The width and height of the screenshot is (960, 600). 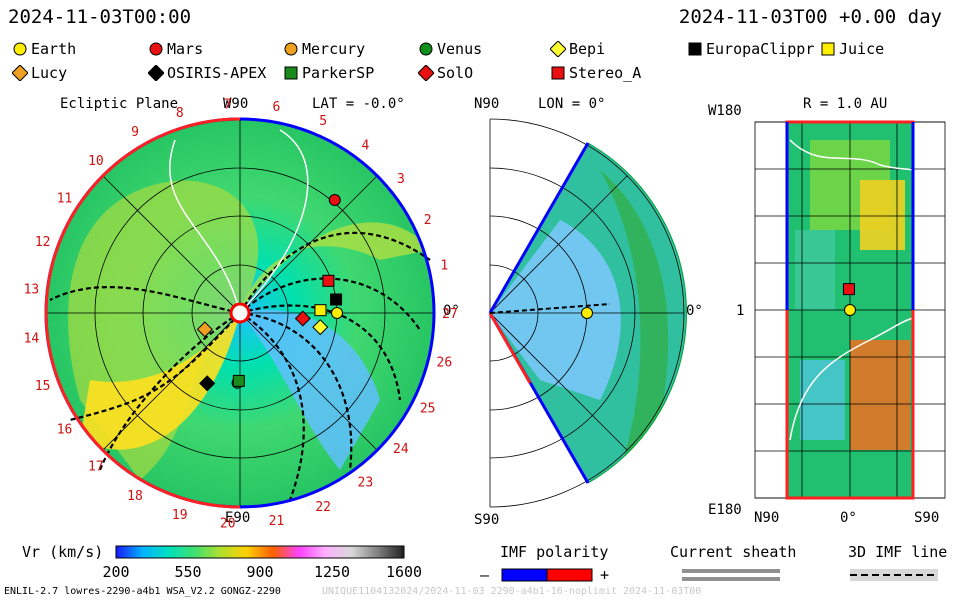 What do you see at coordinates (228, 524) in the screenshot?
I see `carrington-number: 20` at bounding box center [228, 524].